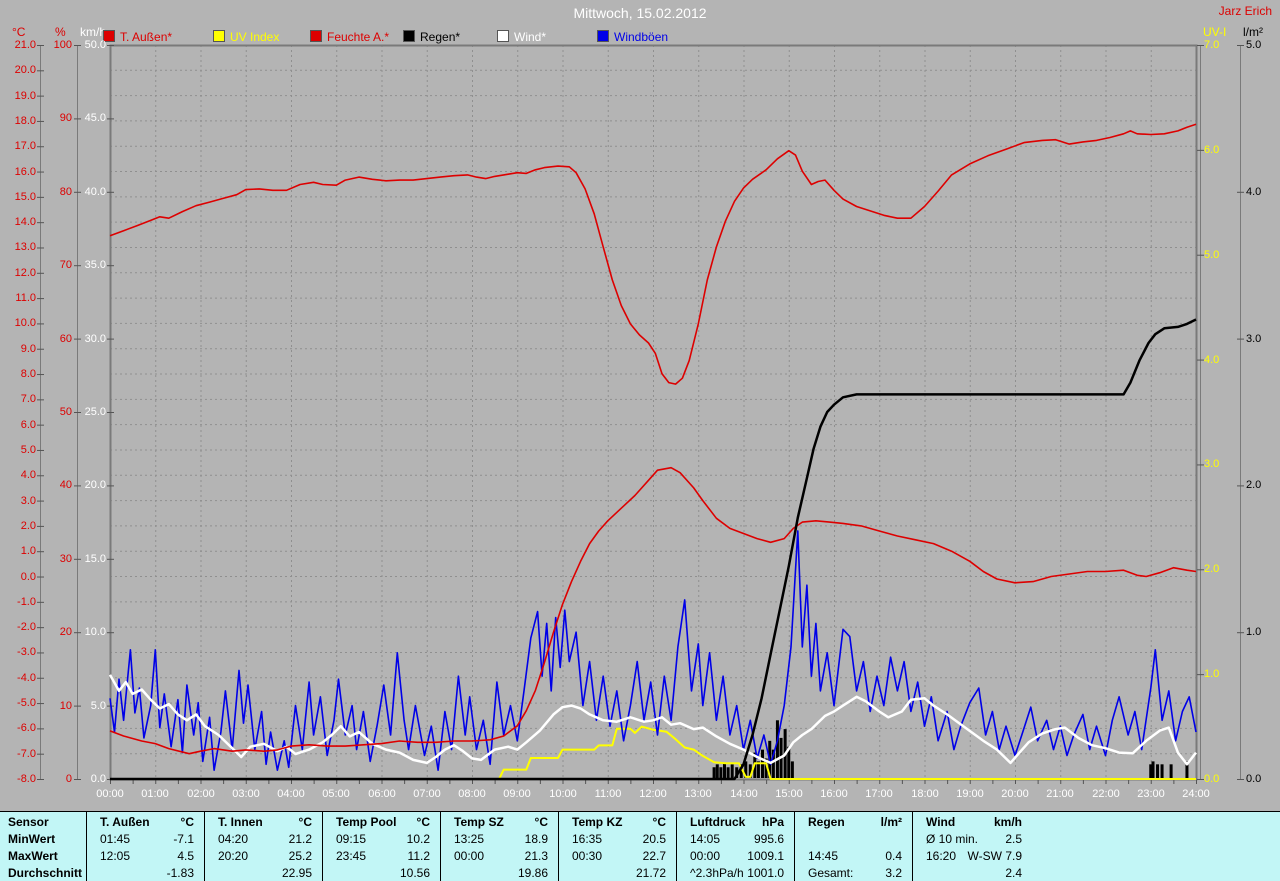 The height and width of the screenshot is (881, 1280). What do you see at coordinates (25, 247) in the screenshot?
I see `y-tick-label-temp: 13.0` at bounding box center [25, 247].